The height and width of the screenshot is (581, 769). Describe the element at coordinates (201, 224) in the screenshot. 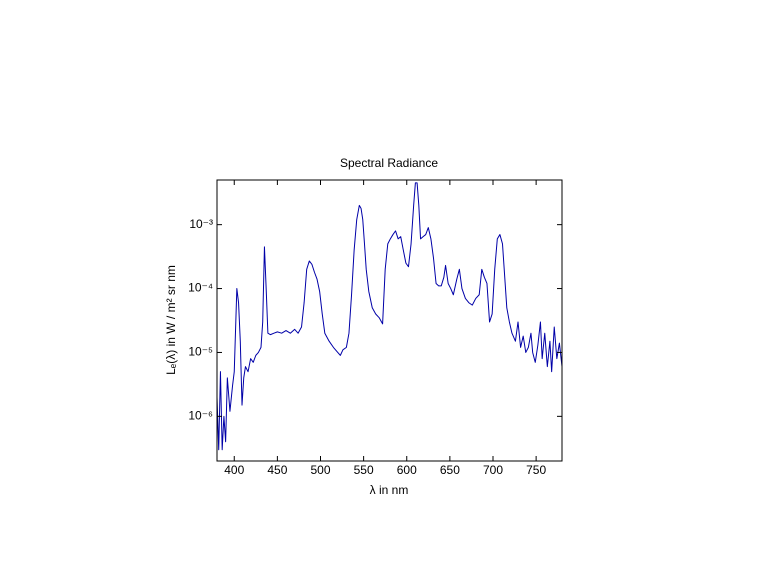

I see `y-tick-label: 10⁻³` at that location.